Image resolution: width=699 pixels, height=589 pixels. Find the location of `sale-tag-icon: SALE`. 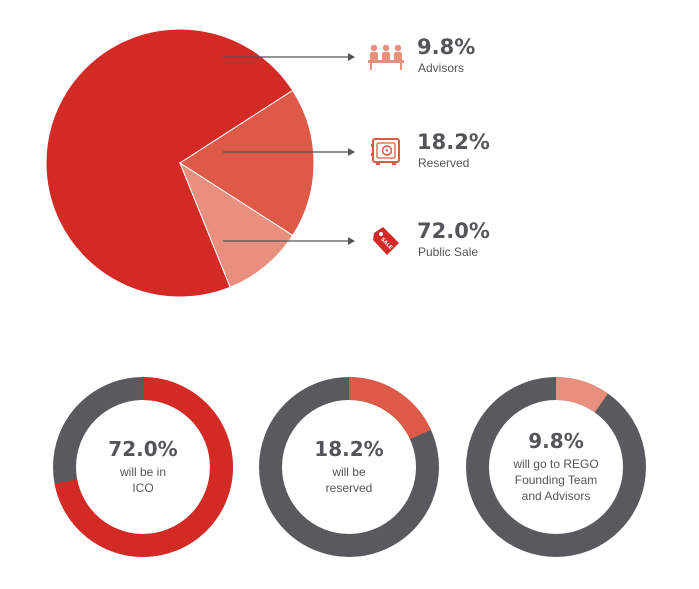

sale-tag-icon: SALE is located at coordinates (386, 241).